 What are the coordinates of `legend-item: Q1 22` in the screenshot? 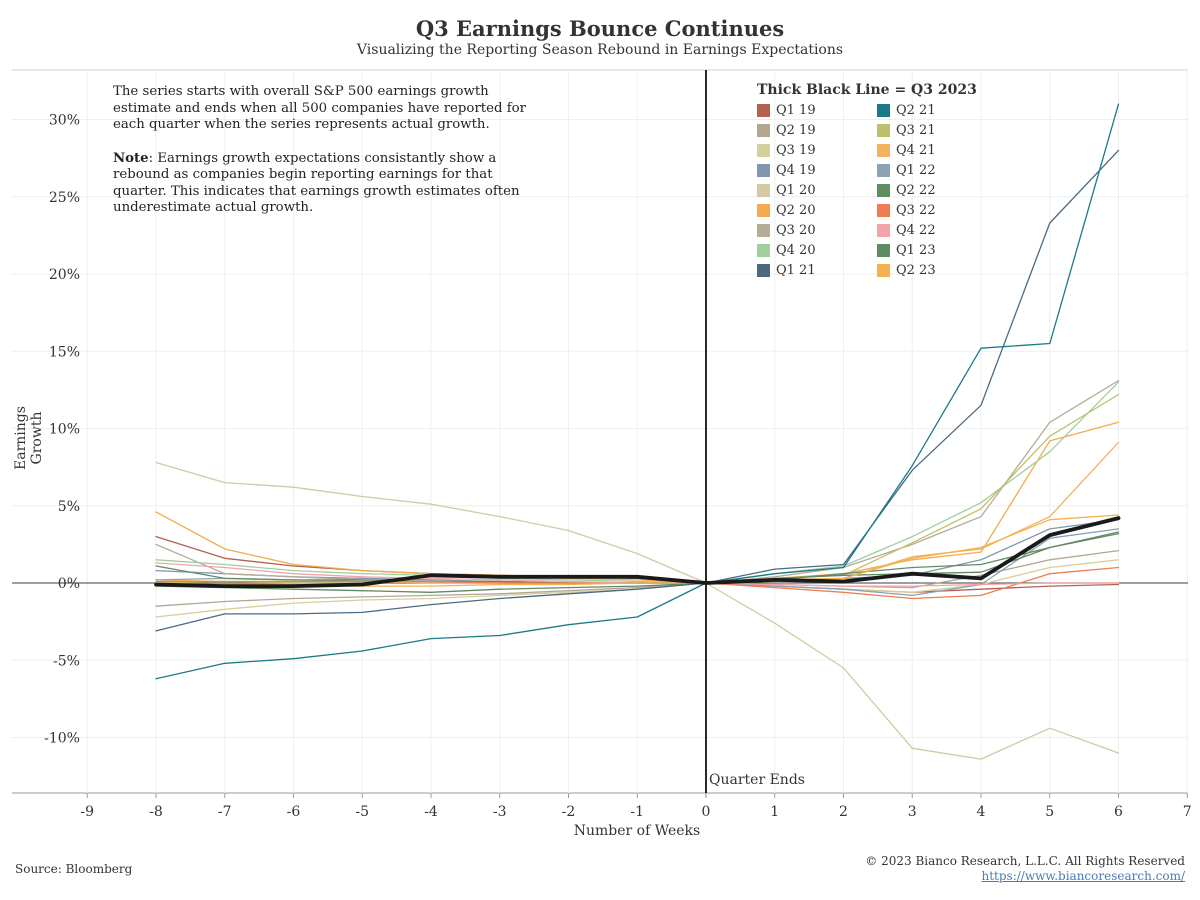 It's located at (937, 170).